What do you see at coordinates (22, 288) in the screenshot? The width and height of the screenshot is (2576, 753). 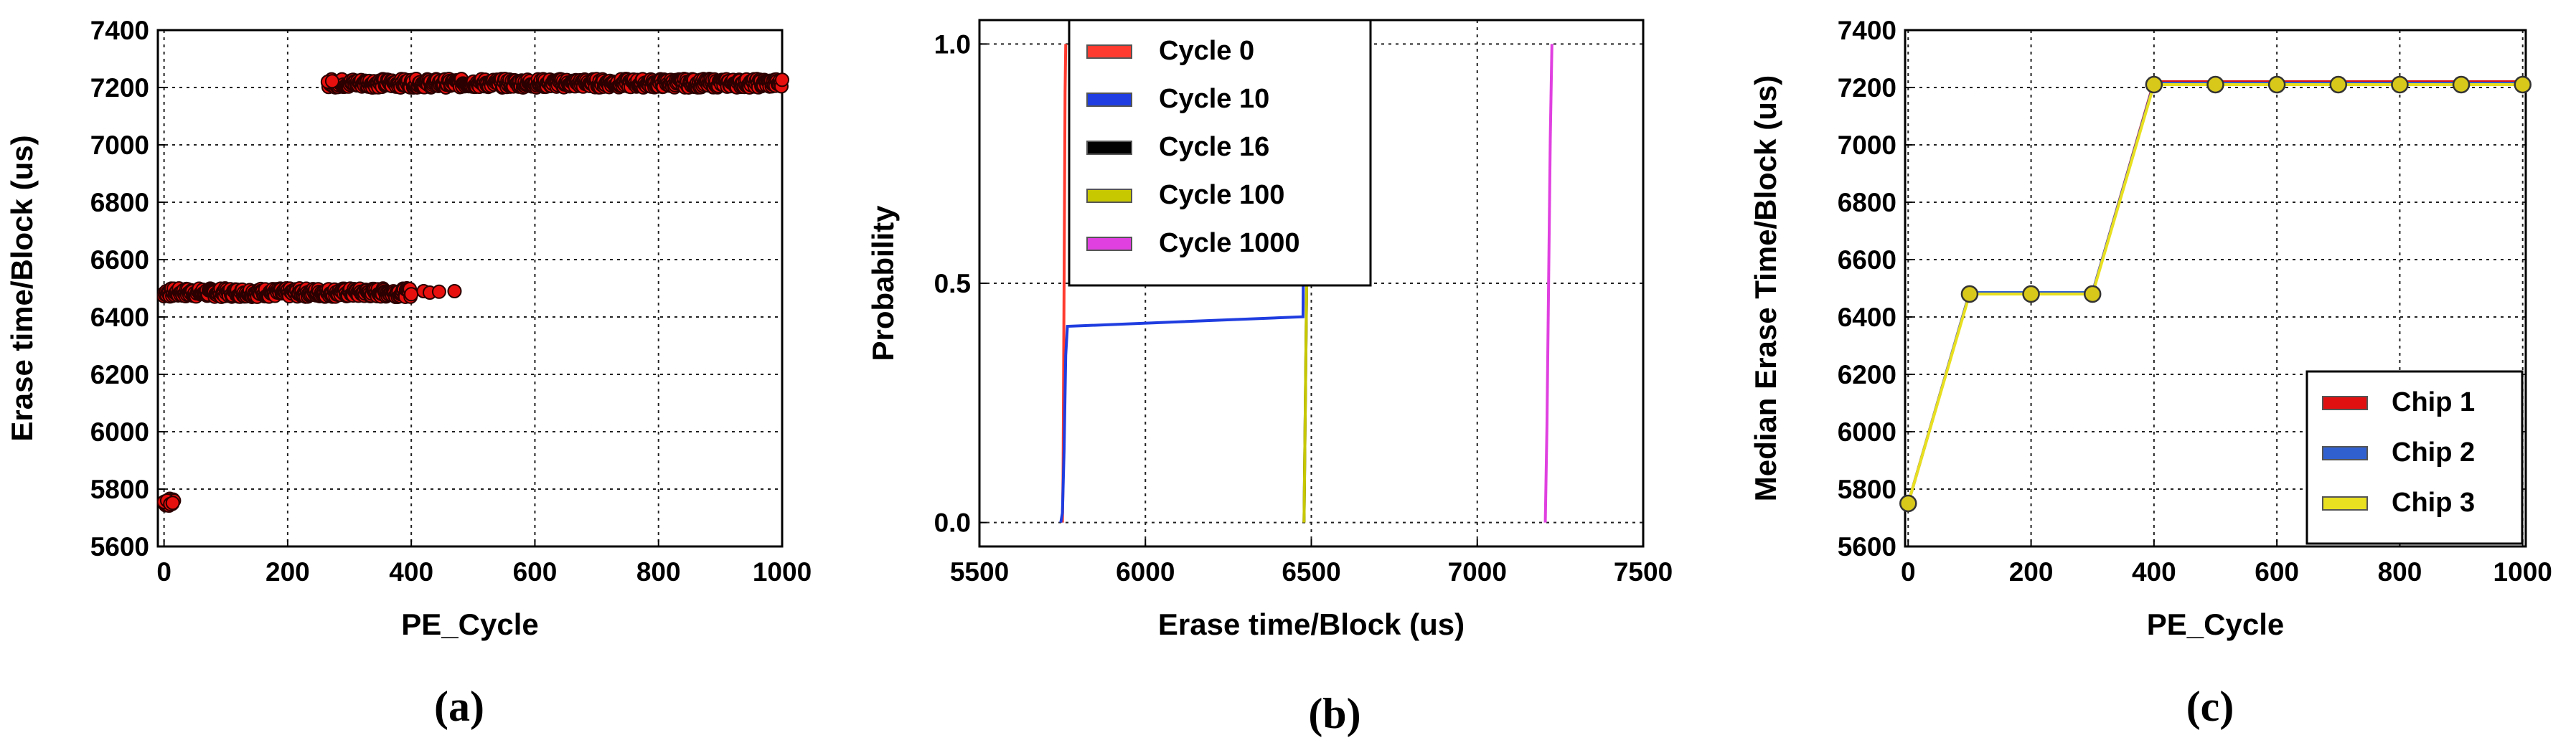 I see `y-axis-label: Erase time/Block (us)` at bounding box center [22, 288].